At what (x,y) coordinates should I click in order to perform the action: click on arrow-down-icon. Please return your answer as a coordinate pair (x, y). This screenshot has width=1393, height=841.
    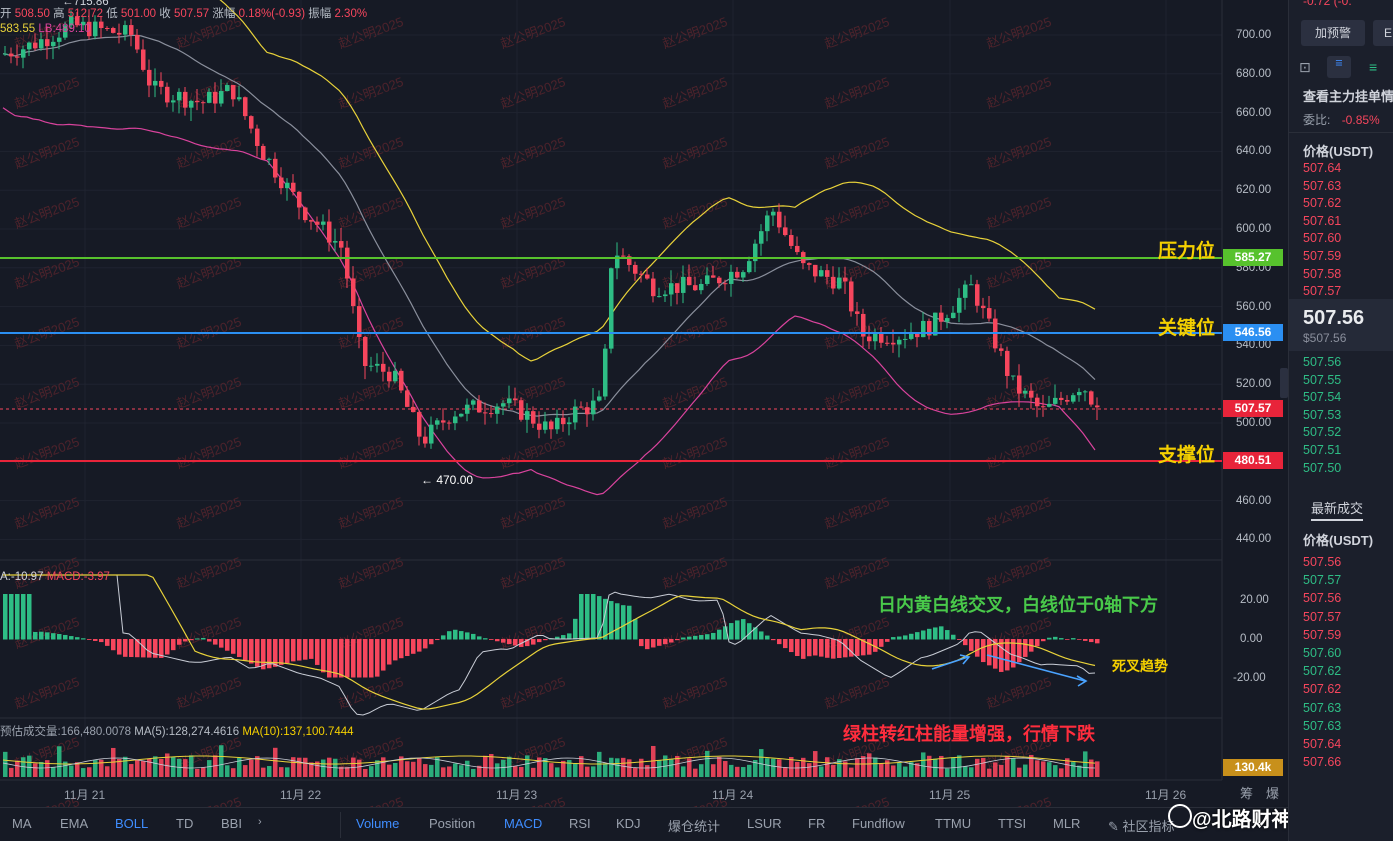
    Looking at the image, I should click on (1036, 668).